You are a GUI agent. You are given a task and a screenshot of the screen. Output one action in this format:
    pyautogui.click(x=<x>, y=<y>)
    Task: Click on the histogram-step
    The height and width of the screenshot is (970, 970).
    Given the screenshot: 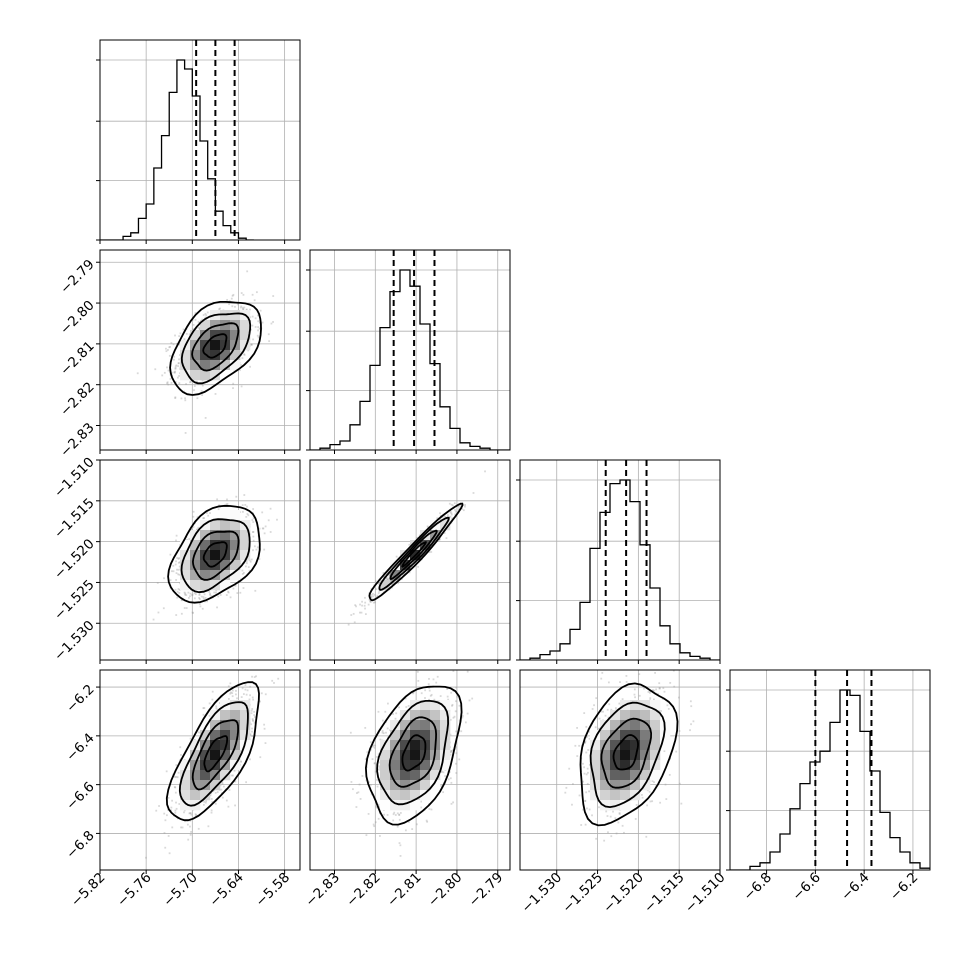 What is the action you would take?
    pyautogui.click(x=410, y=359)
    